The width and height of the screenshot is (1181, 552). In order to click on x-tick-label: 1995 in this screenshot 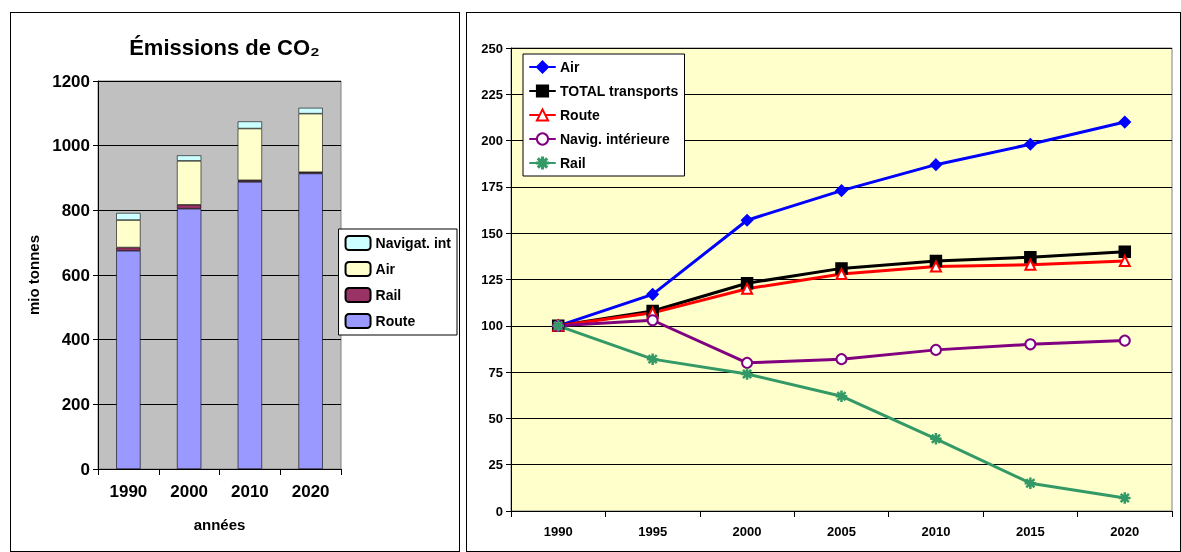, I will do `click(653, 531)`.